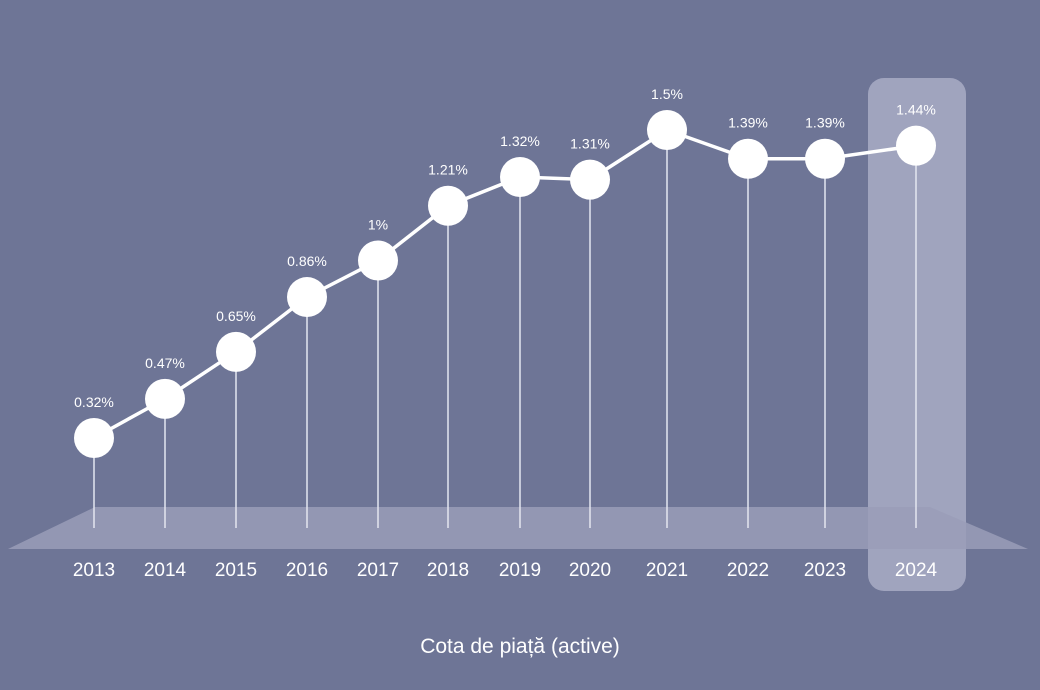  I want to click on x-tick-label-2019: 2019, so click(520, 570).